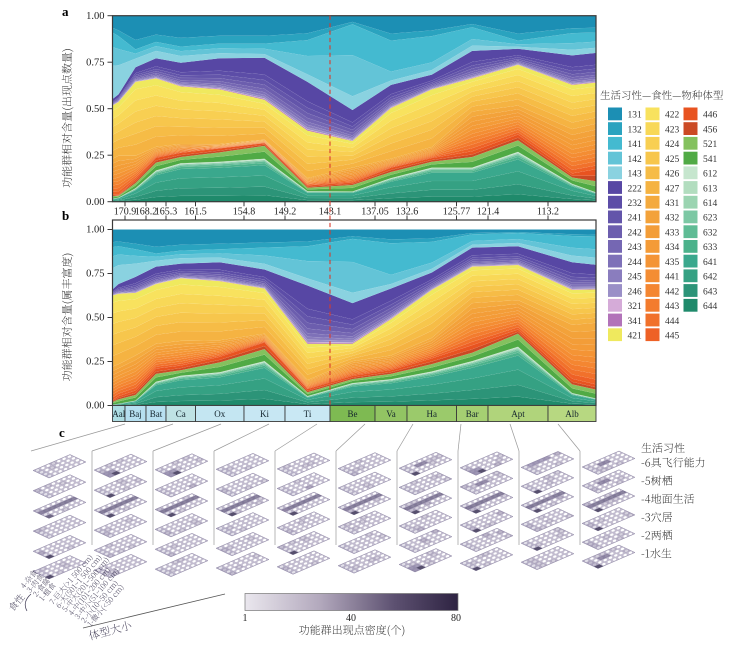 This screenshot has width=737, height=652. I want to click on svg-text: 242, so click(635, 234).